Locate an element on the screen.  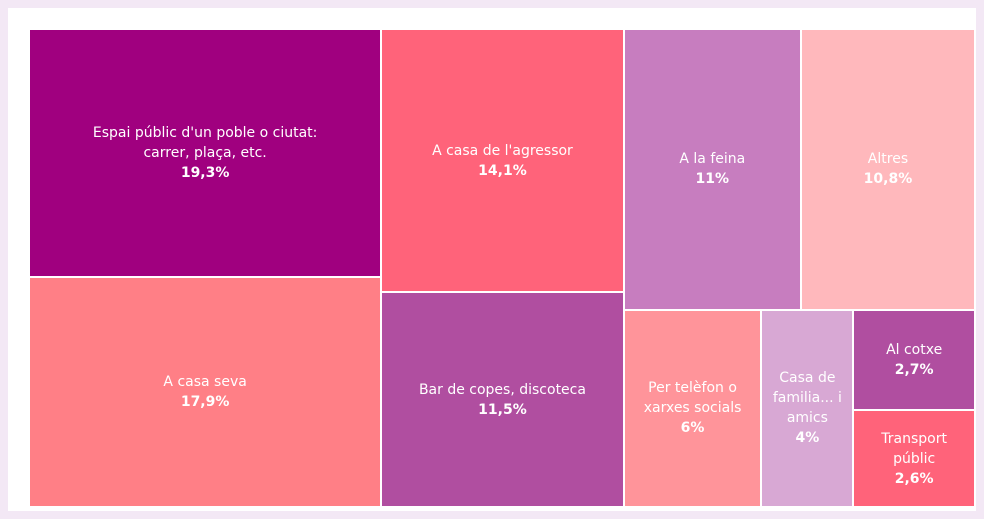
cell-text: A casa seva 17,9% is located at coordinates (204, 392).